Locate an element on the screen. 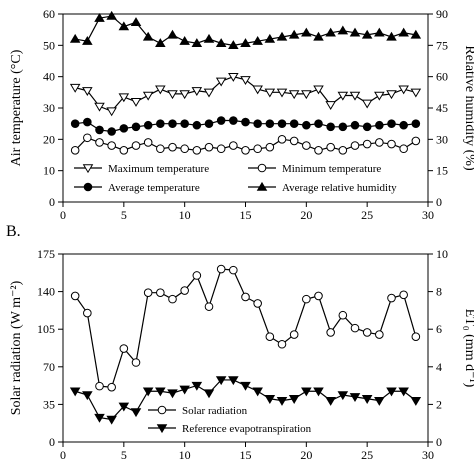  legend-item-solar-radiation: Solar radiation is located at coordinates (198, 411).